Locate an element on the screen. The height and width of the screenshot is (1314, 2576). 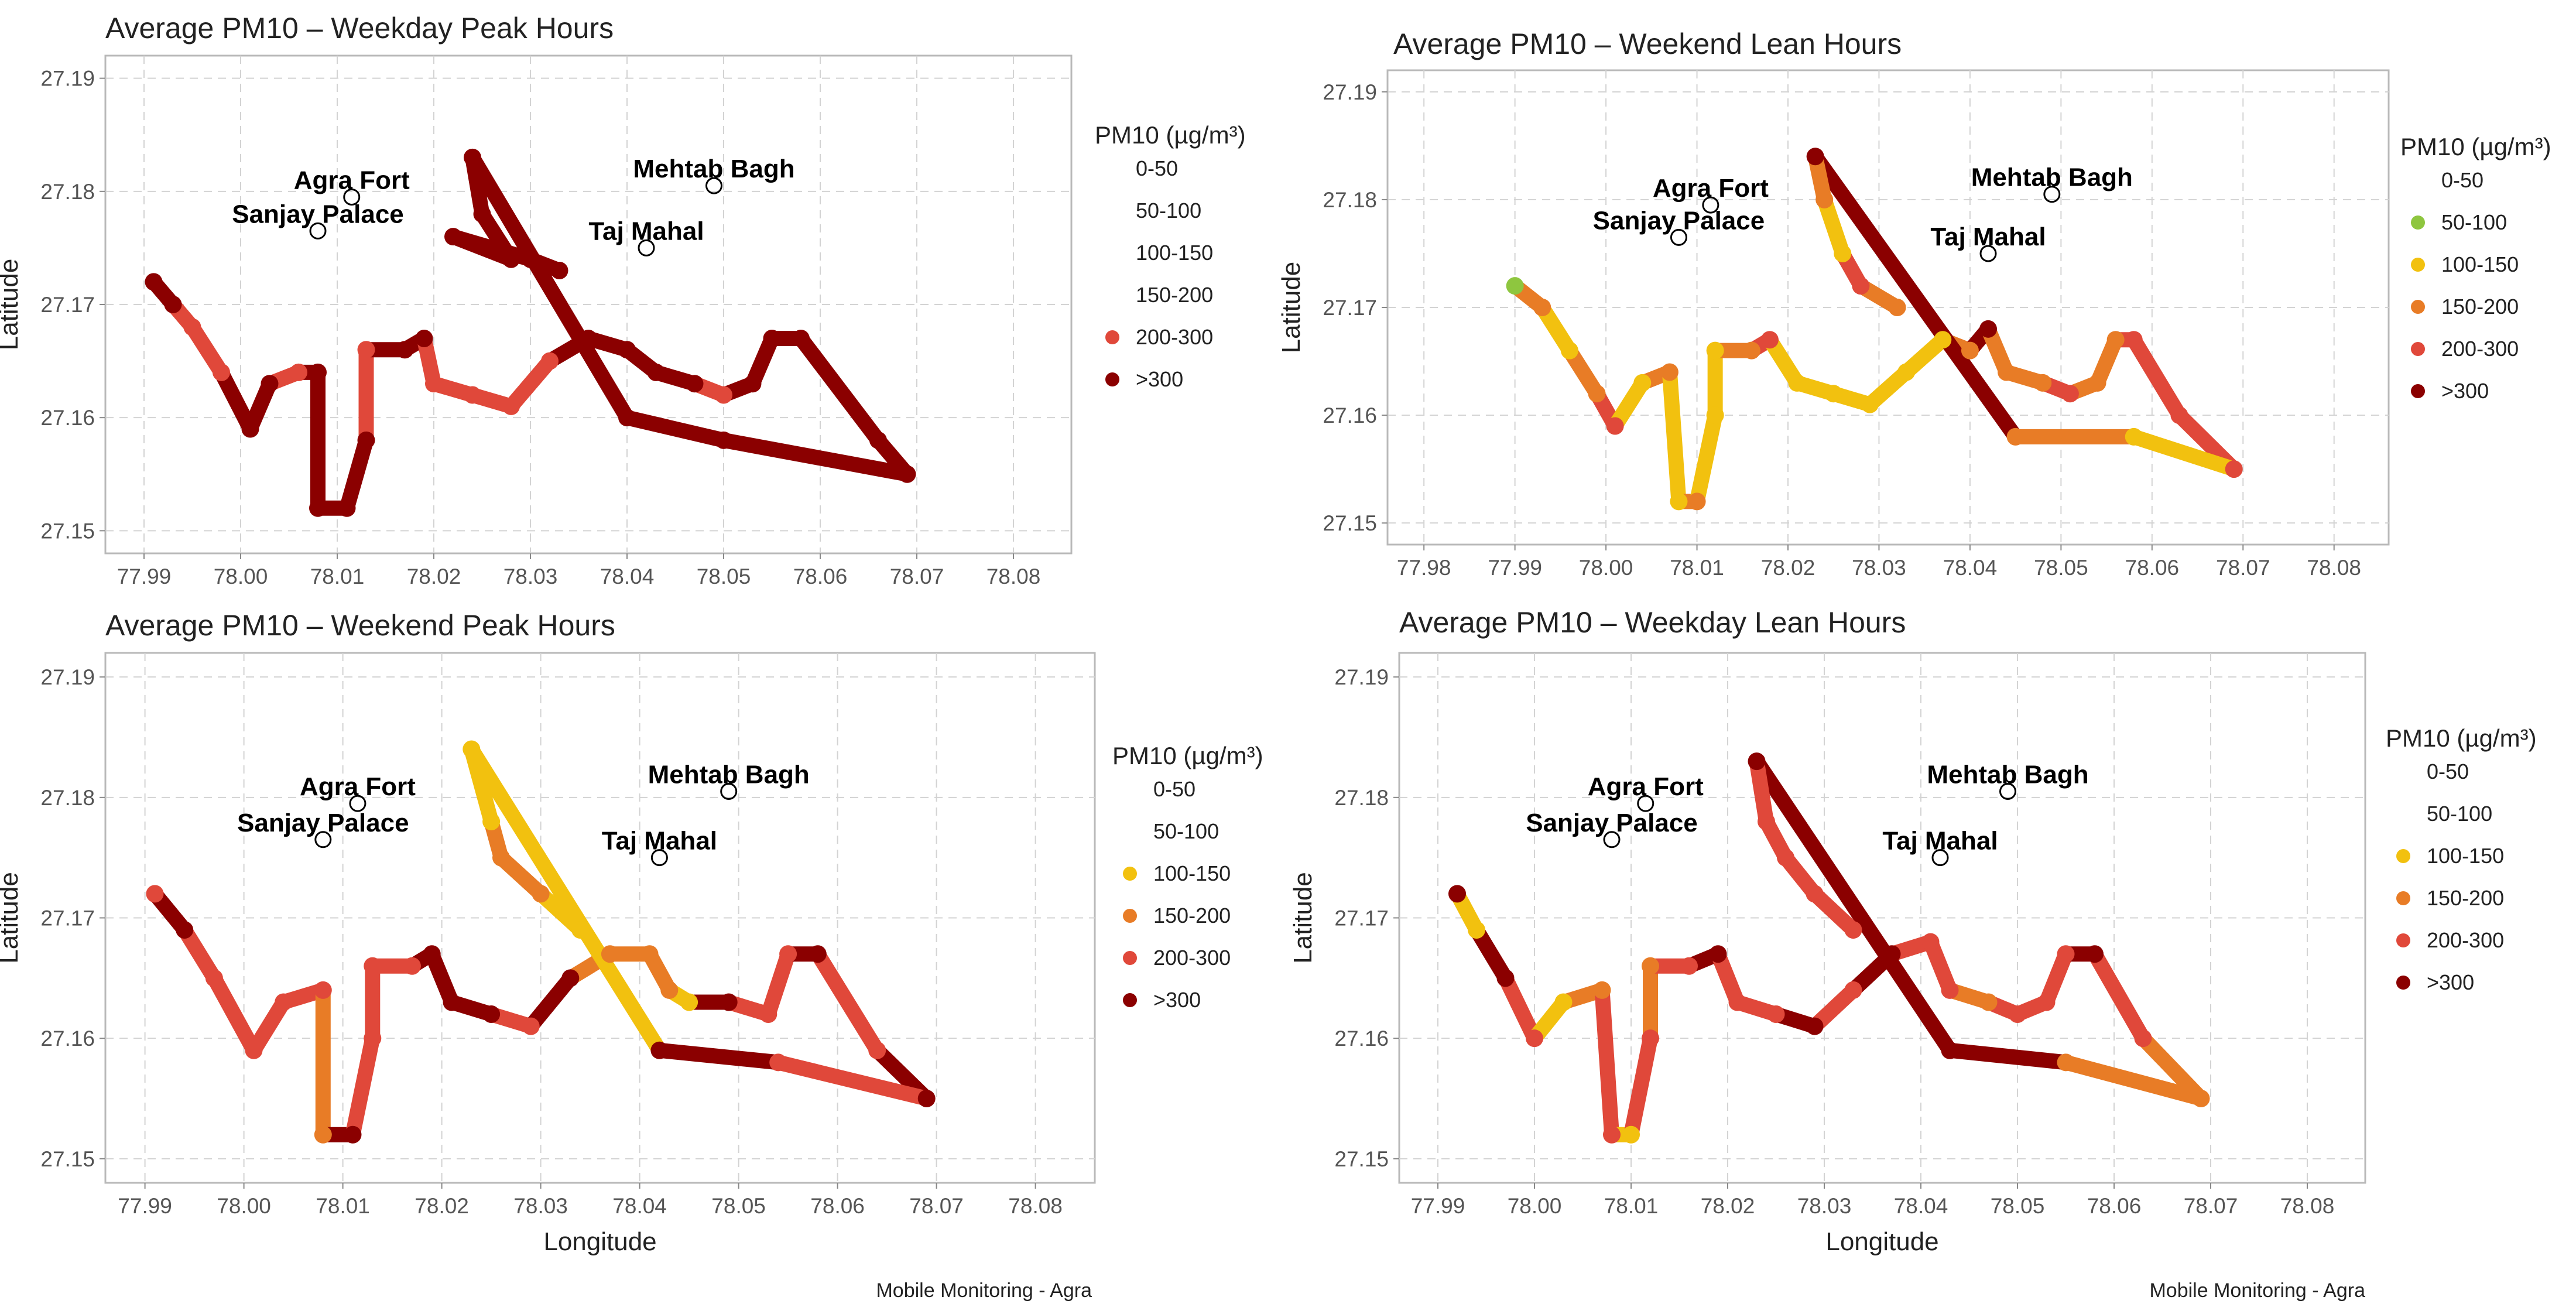
x-axis-label: Longitude is located at coordinates (599, 1241).